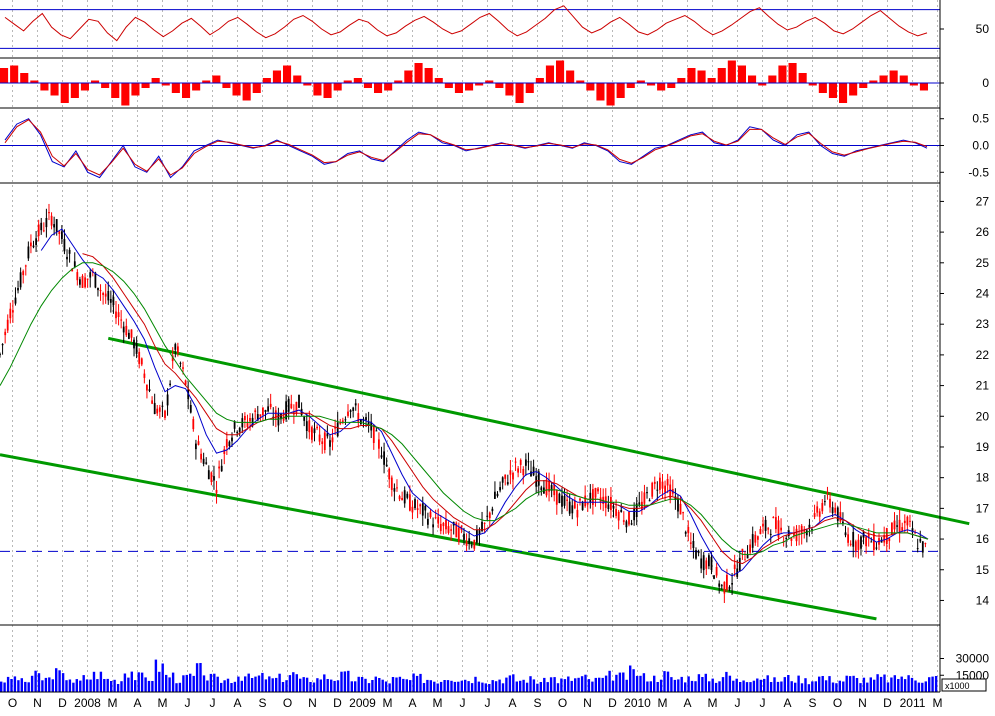 This screenshot has width=995, height=716. Describe the element at coordinates (978, 172) in the screenshot. I see `oscillator-bottom-tick-label: -0.5` at that location.